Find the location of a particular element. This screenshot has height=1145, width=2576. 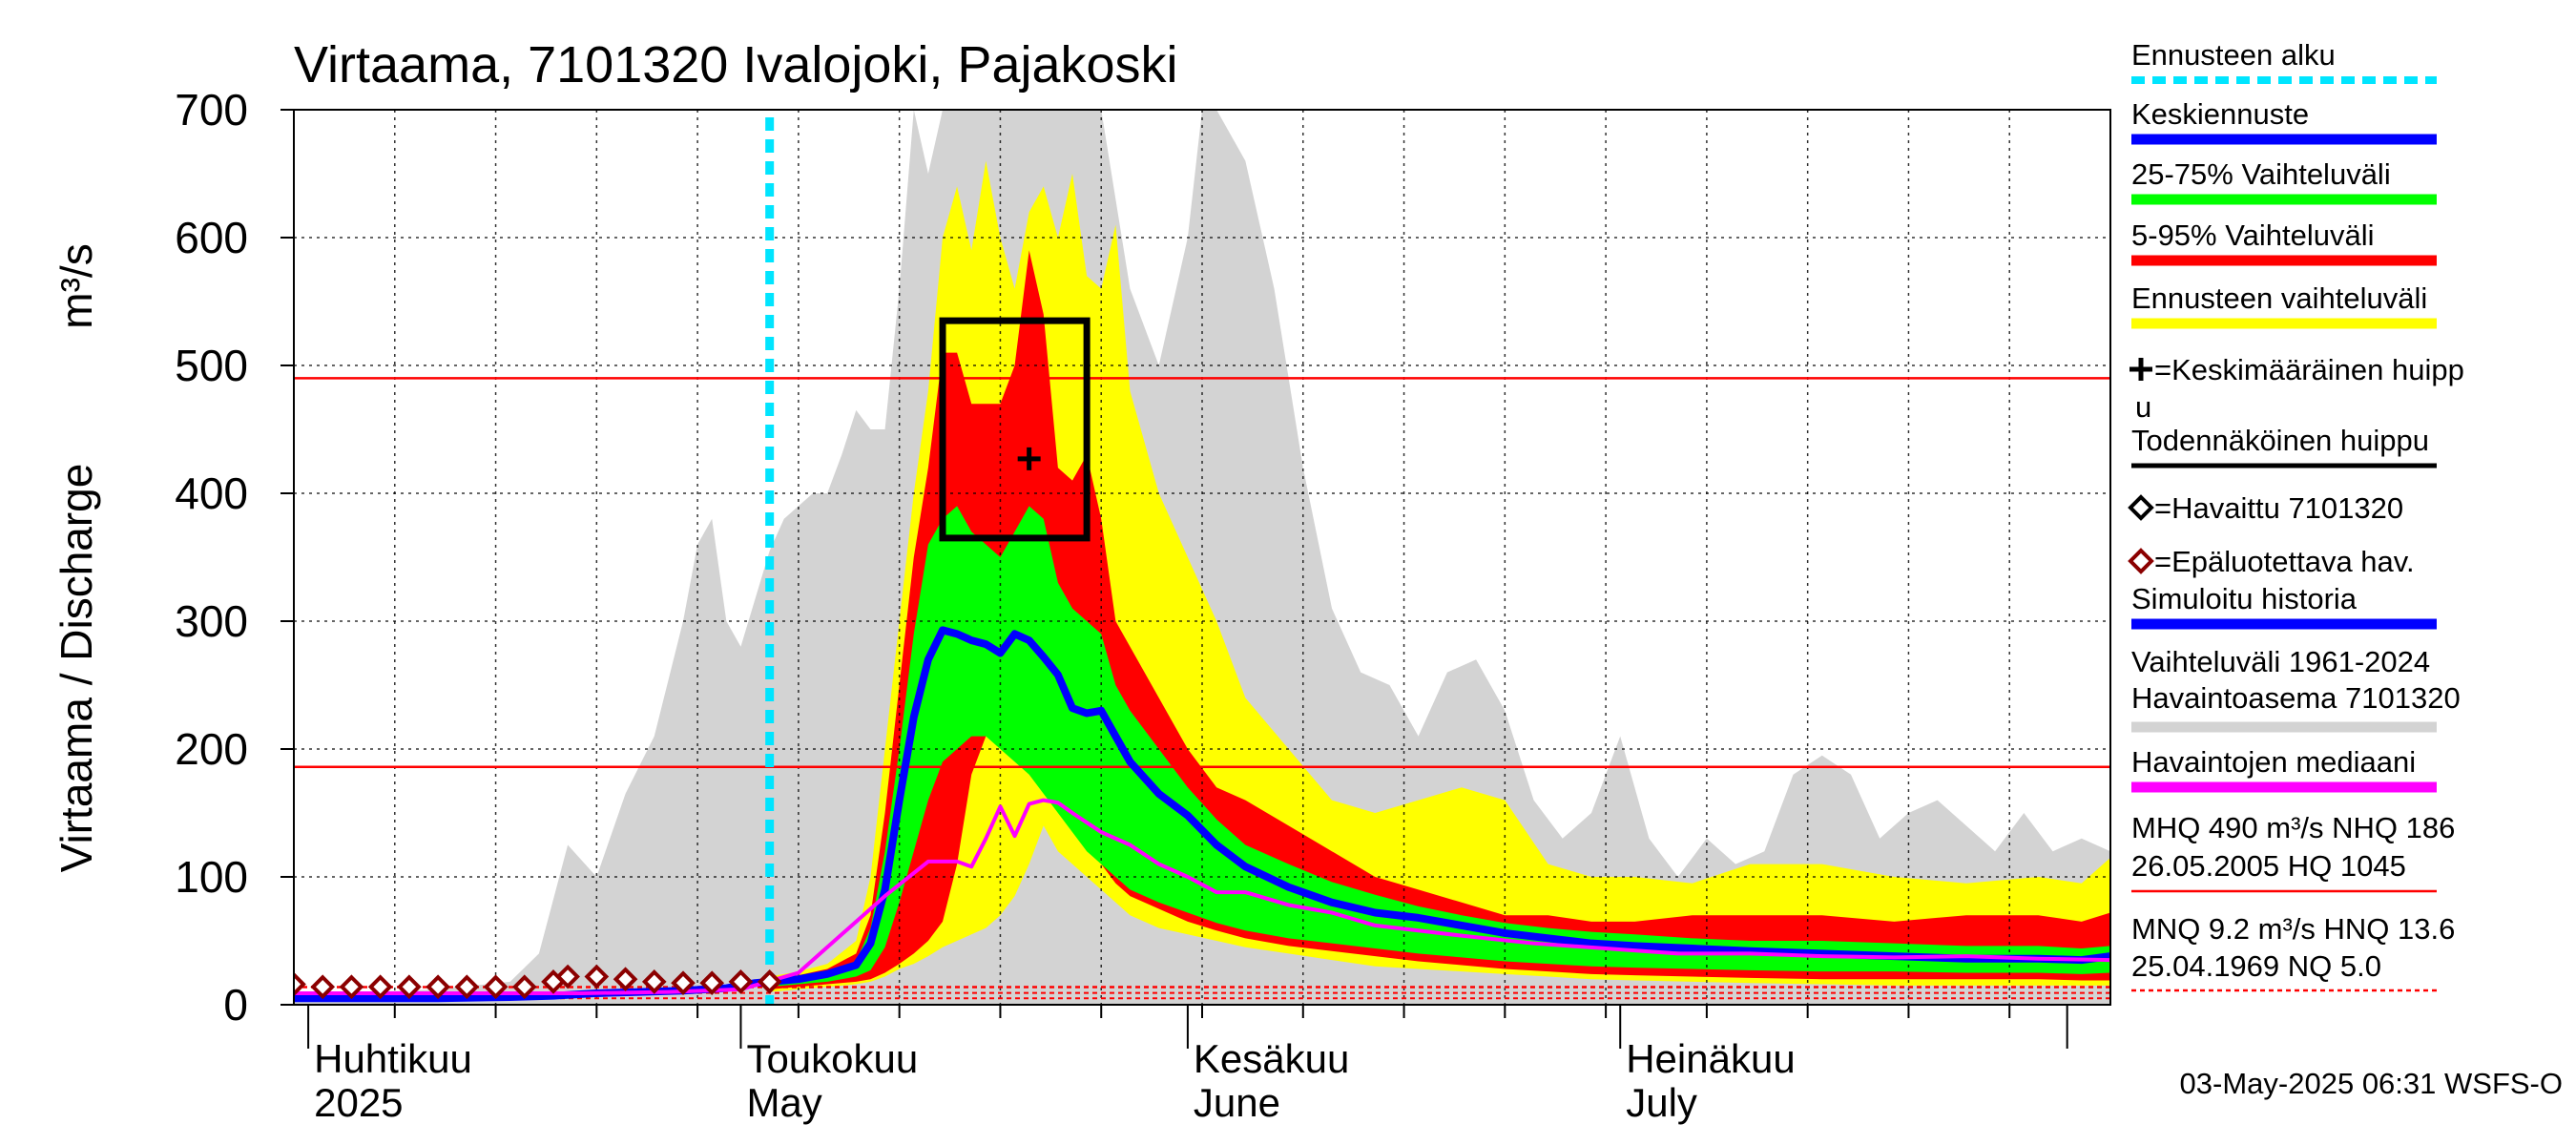

legend-label: Havaintojen mediaani is located at coordinates (2273, 762).